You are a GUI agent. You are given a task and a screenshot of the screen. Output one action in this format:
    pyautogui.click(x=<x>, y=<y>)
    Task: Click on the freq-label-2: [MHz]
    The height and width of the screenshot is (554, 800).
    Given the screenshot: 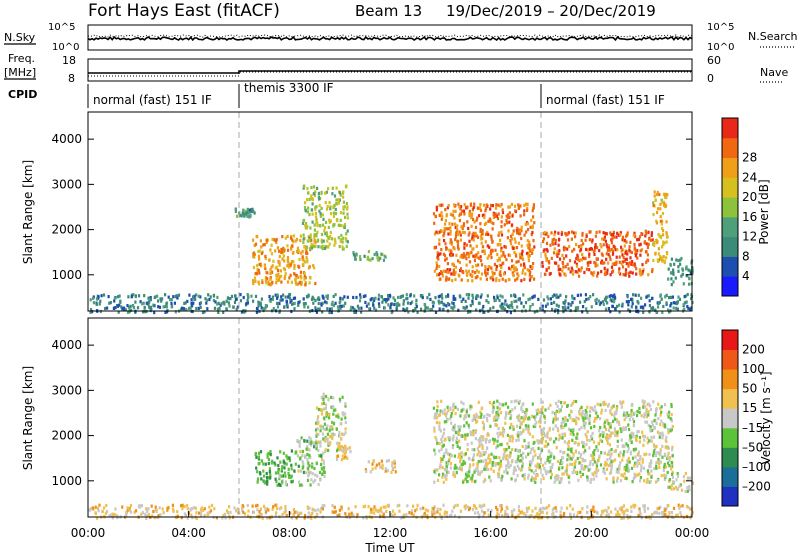 What is the action you would take?
    pyautogui.click(x=20, y=72)
    